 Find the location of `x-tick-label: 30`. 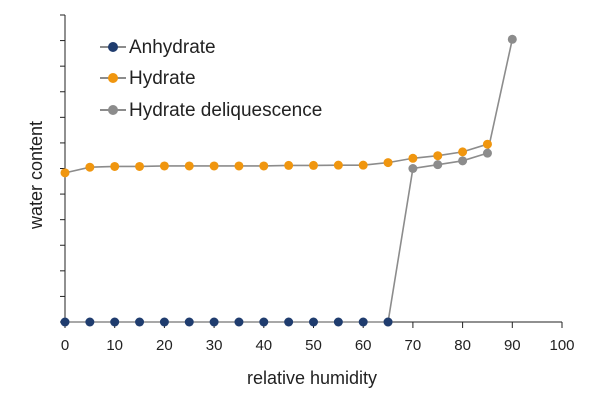

x-tick-label: 30 is located at coordinates (214, 345).